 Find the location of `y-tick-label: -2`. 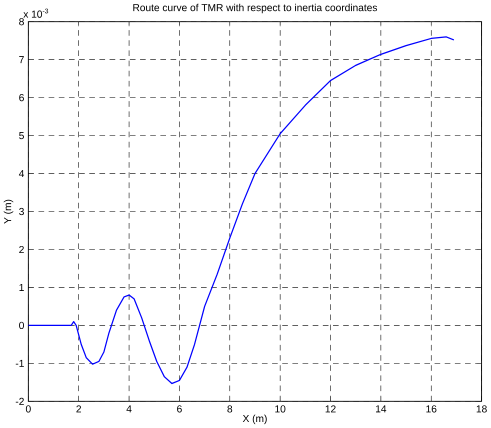

y-tick-label: -2 is located at coordinates (20, 401).